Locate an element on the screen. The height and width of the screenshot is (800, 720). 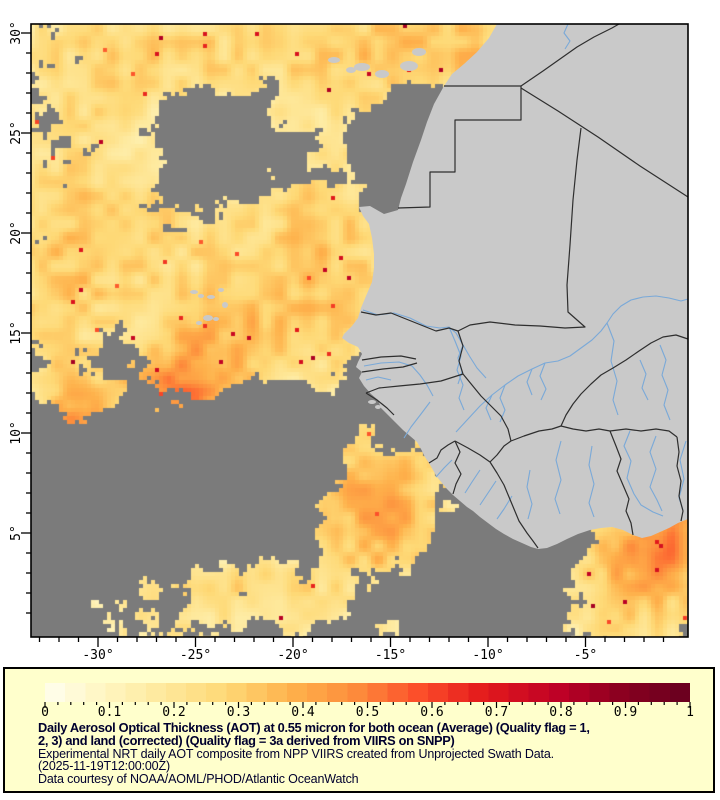
colorbar-tick-label: 0.4 is located at coordinates (303, 712).